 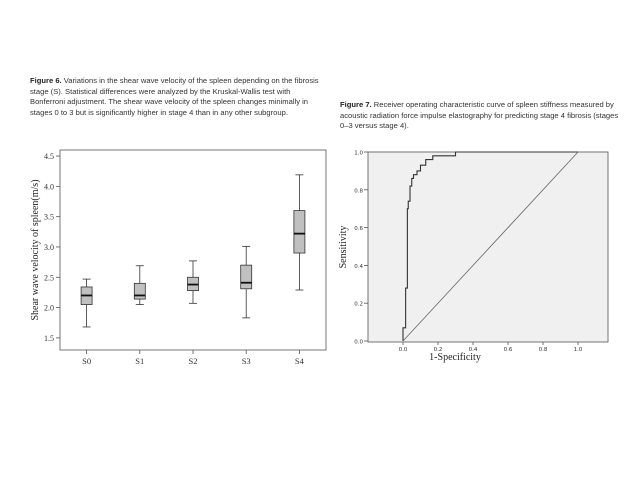 I want to click on y-tick-label-0: 1.5, so click(x=49, y=338).